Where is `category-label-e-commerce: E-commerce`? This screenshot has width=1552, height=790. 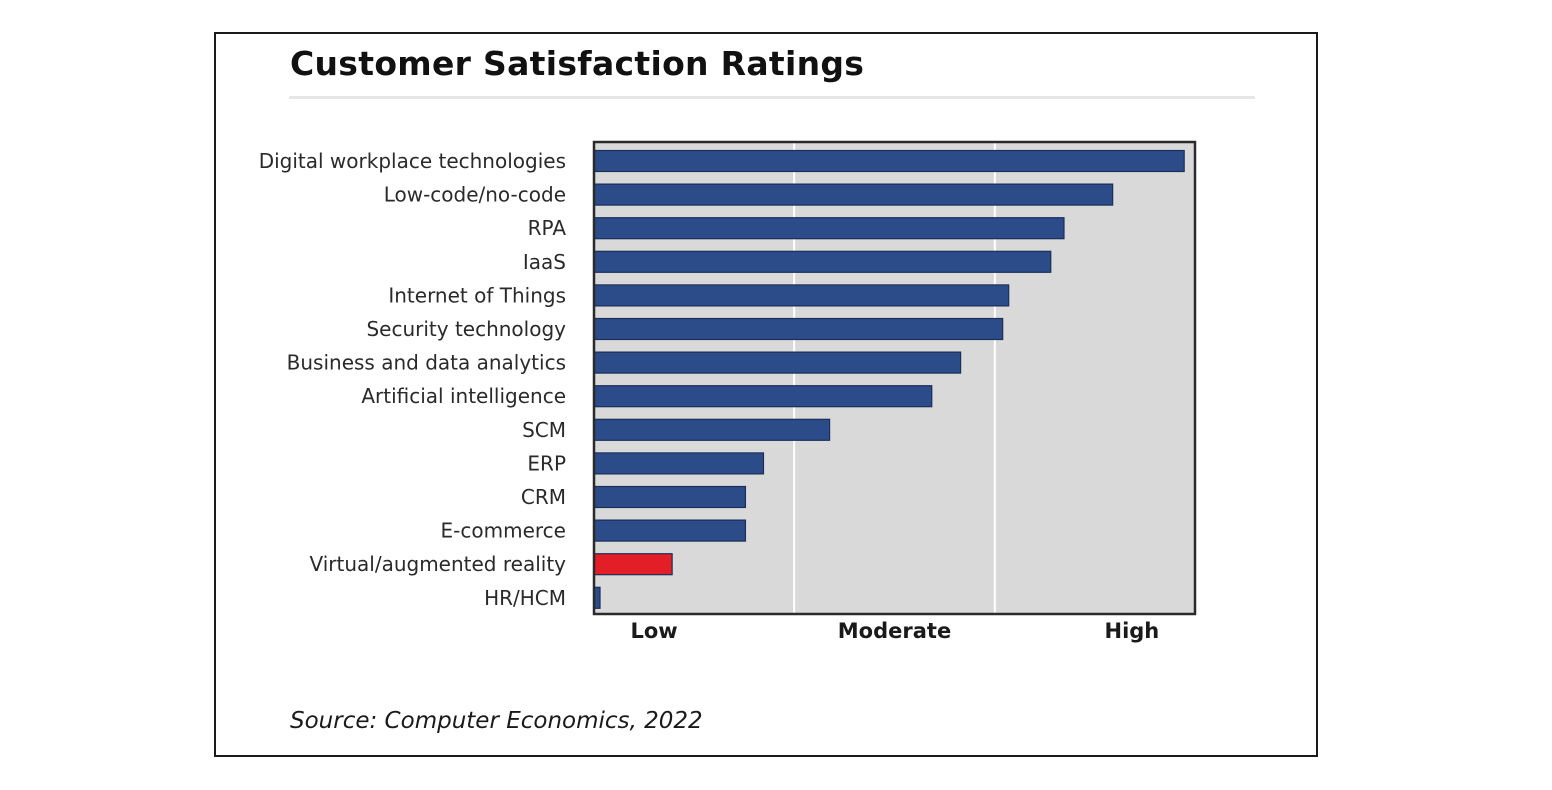 category-label-e-commerce: E-commerce is located at coordinates (503, 531).